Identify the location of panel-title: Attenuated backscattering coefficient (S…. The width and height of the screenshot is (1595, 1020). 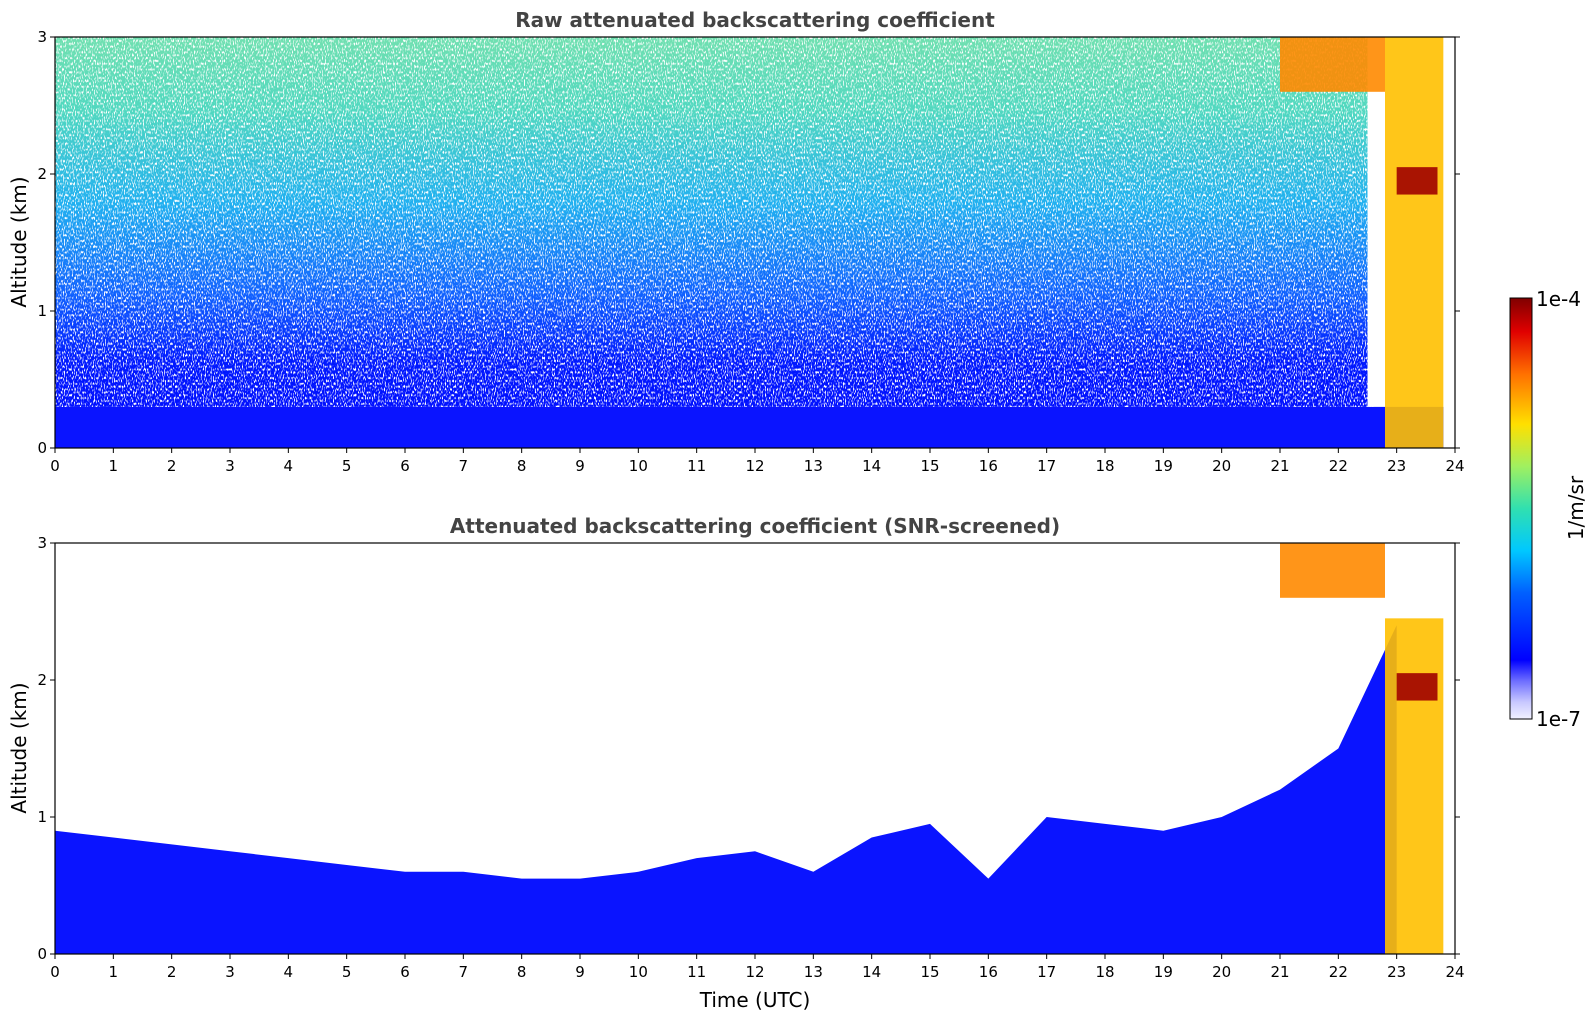
(755, 526).